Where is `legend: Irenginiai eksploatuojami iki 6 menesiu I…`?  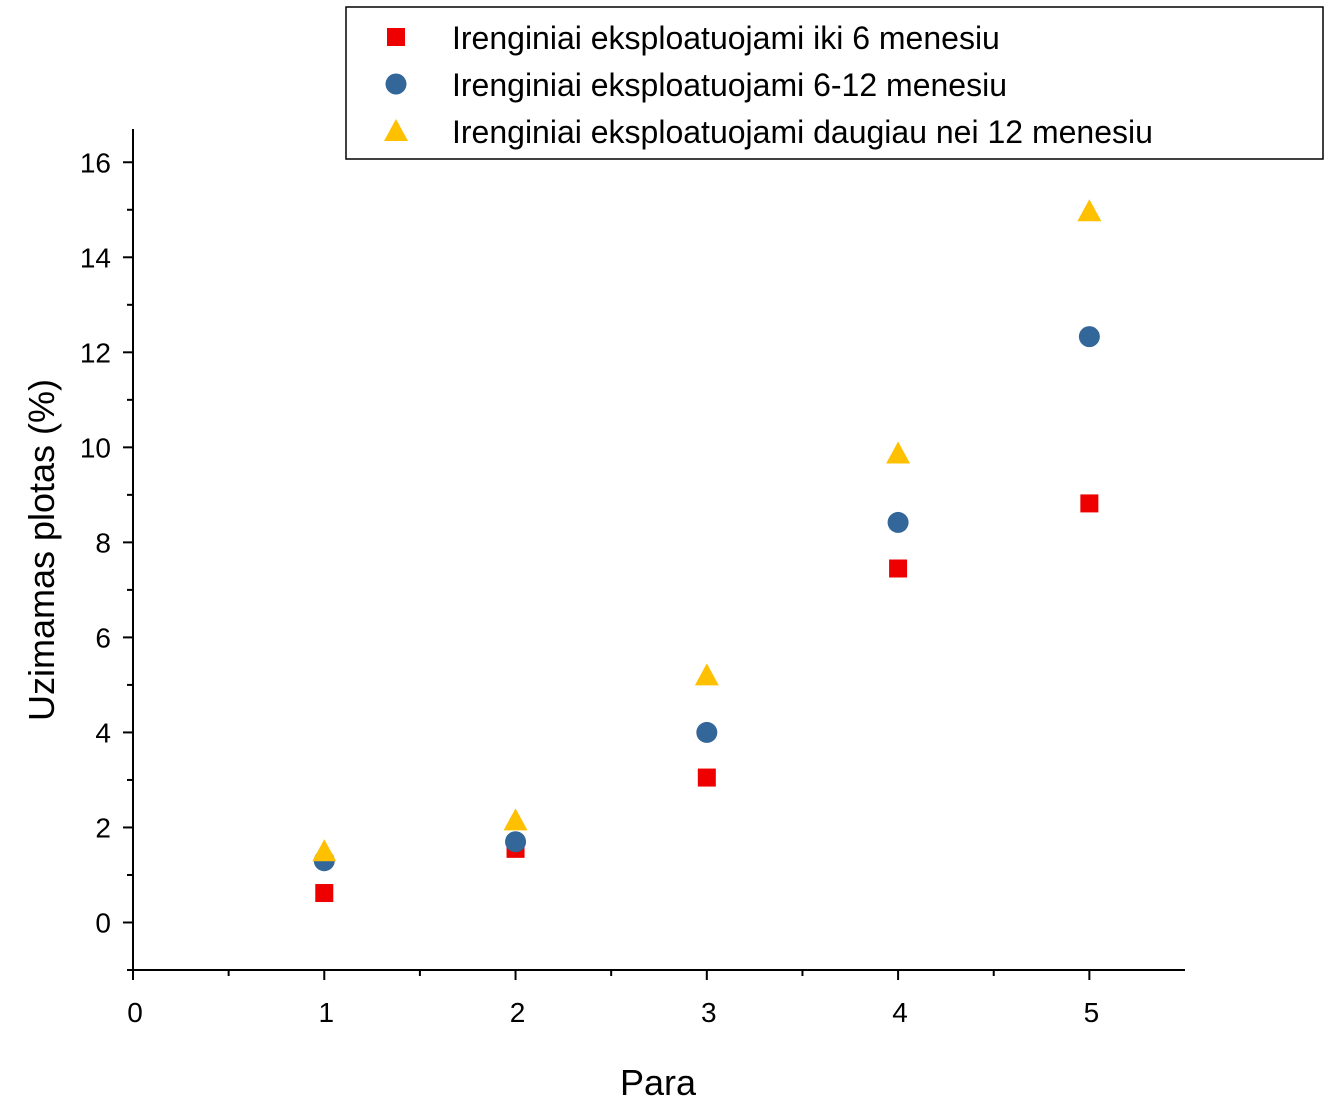 legend: Irenginiai eksploatuojami iki 6 menesiu I… is located at coordinates (834, 83).